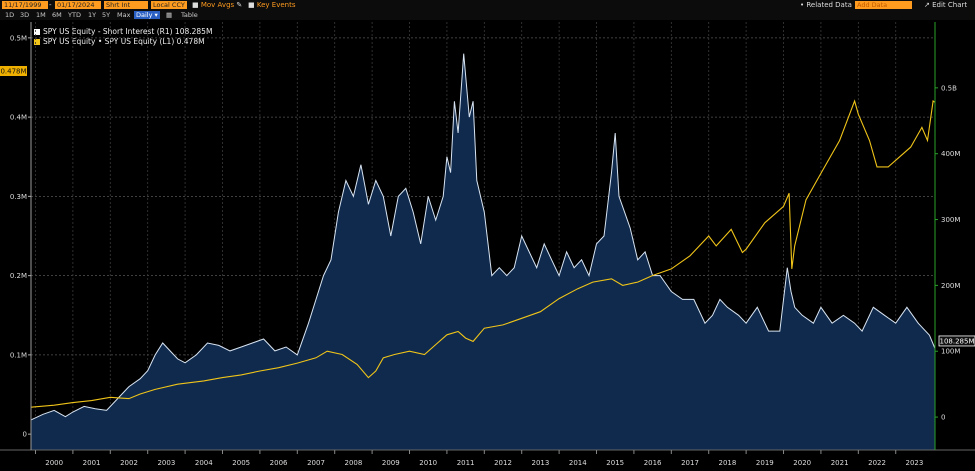 The width and height of the screenshot is (975, 471). Describe the element at coordinates (540, 463) in the screenshot. I see `x-tick-label: 2013` at that location.